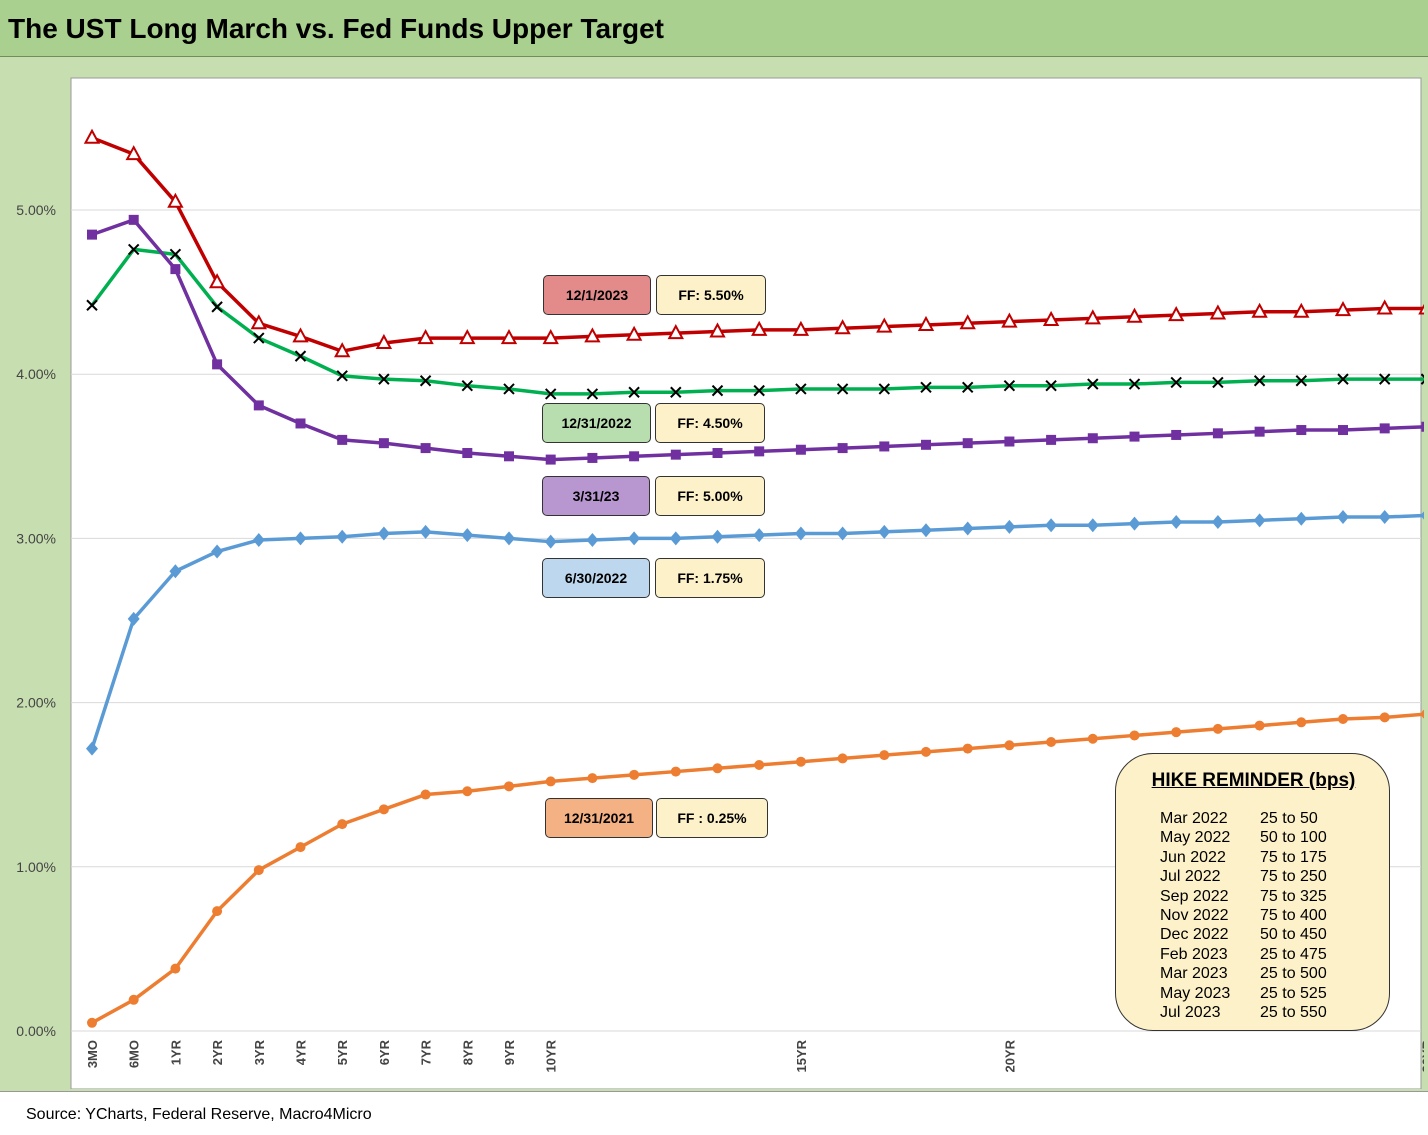 This screenshot has width=1428, height=1135. What do you see at coordinates (1293, 877) in the screenshot?
I see `hike-value: 75 to 250` at bounding box center [1293, 877].